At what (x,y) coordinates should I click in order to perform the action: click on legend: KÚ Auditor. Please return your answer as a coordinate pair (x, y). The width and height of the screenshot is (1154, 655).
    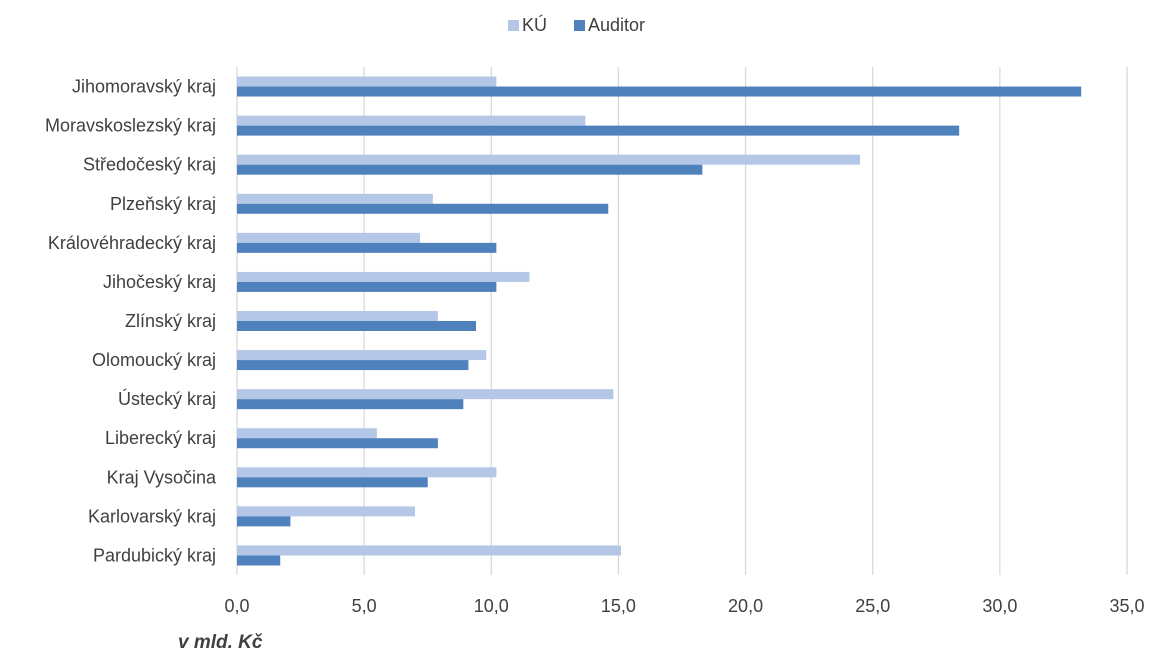
    Looking at the image, I should click on (576, 24).